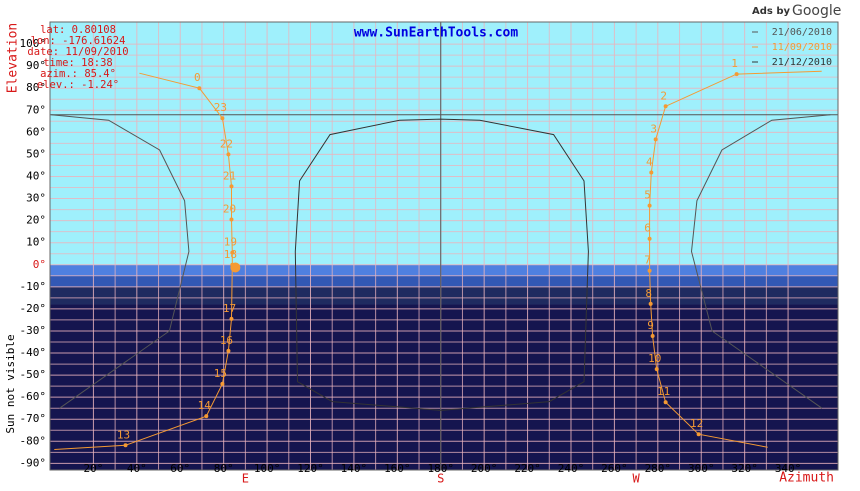 This screenshot has height=491, width=860. I want to click on hour-label: 8, so click(648, 293).